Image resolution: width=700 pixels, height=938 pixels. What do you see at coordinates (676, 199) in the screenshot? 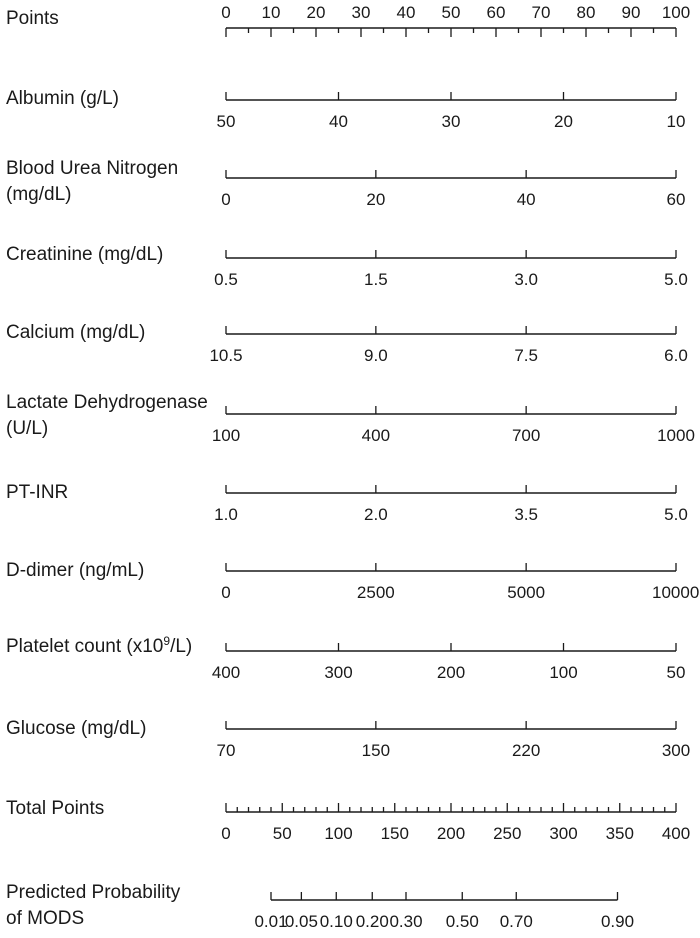
I see `blood-urea-nitrogen-tick-label: 60` at bounding box center [676, 199].